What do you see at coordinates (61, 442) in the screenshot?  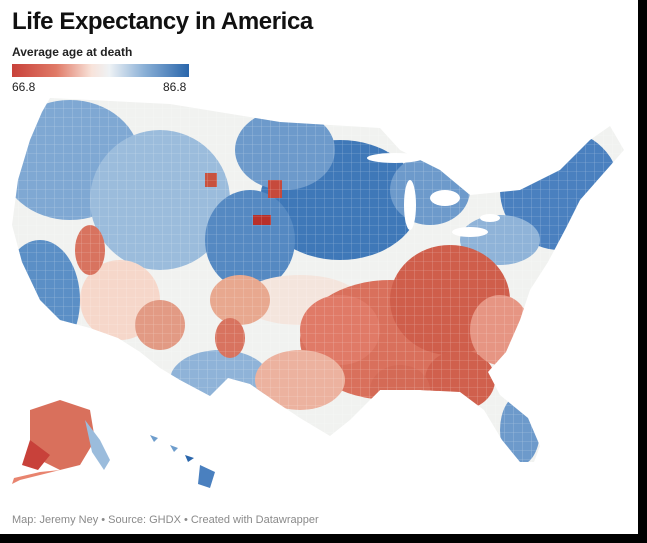 I see `alaska` at bounding box center [61, 442].